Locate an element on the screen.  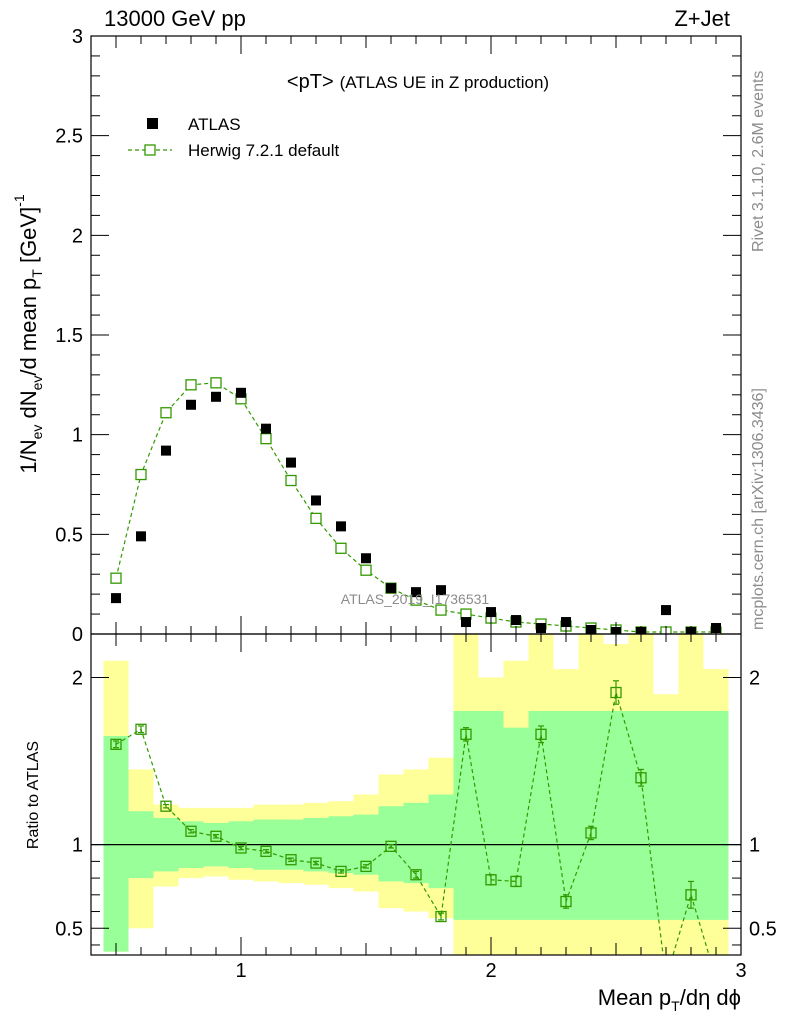
main-ylabel-part: 1/N is located at coordinates (28, 456).